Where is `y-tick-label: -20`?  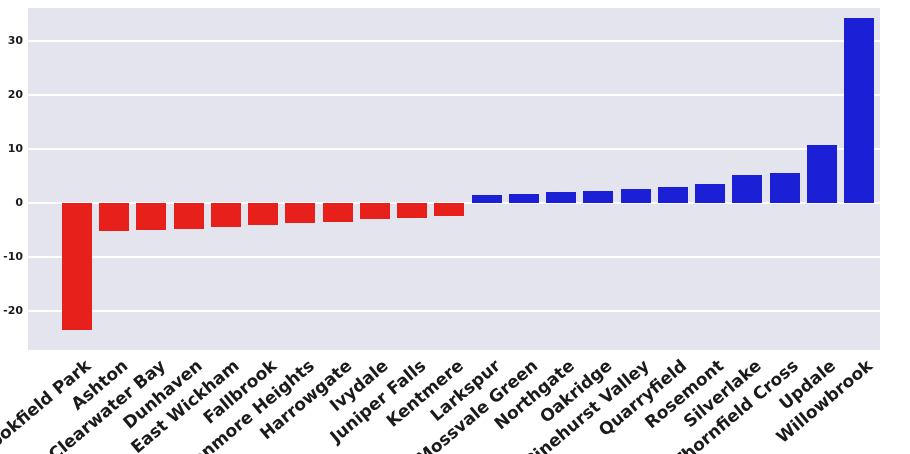
y-tick-label: -20 is located at coordinates (13, 311).